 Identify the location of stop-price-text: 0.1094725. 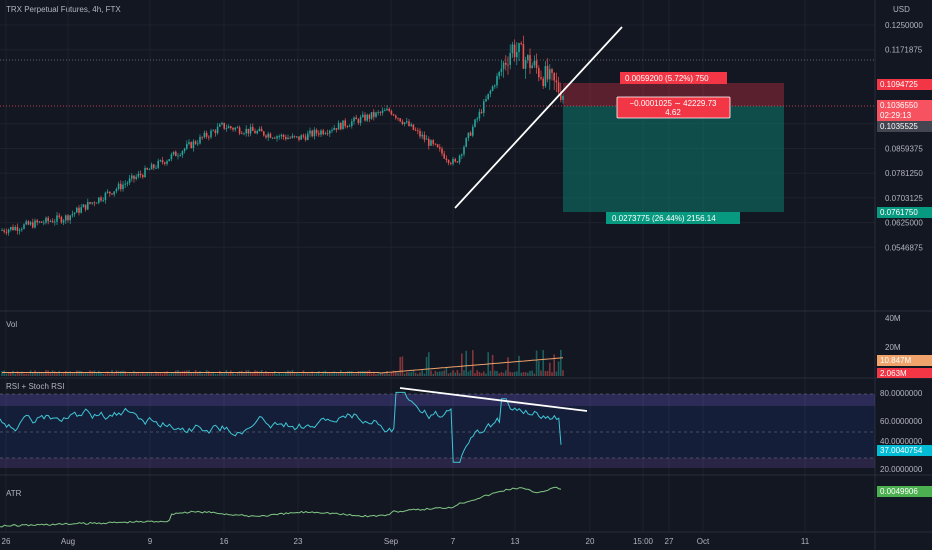
(899, 84).